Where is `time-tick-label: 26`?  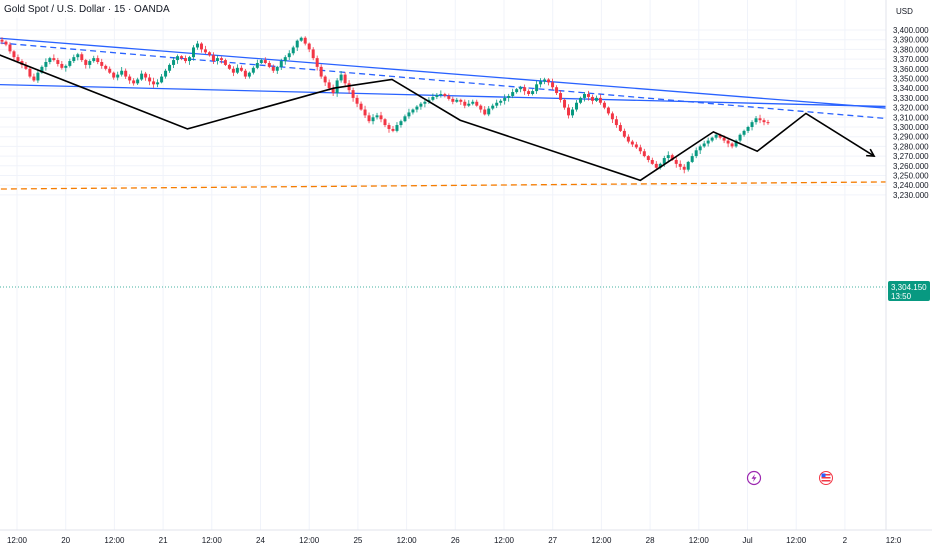 time-tick-label: 26 is located at coordinates (455, 540).